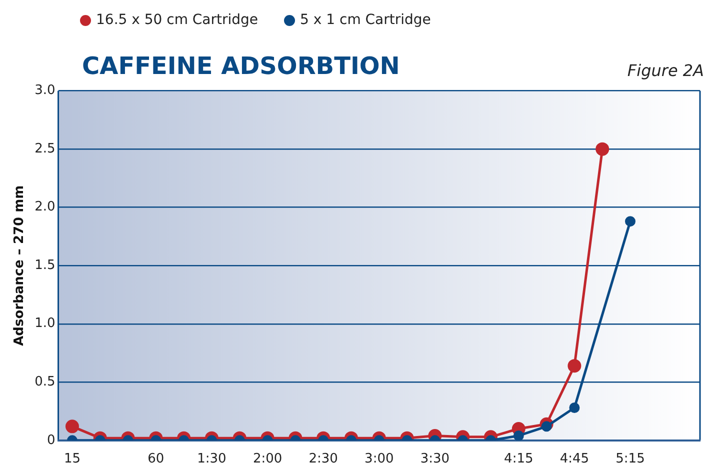 The height and width of the screenshot is (476, 708). I want to click on y-tick-label: 3.0, so click(45, 90).